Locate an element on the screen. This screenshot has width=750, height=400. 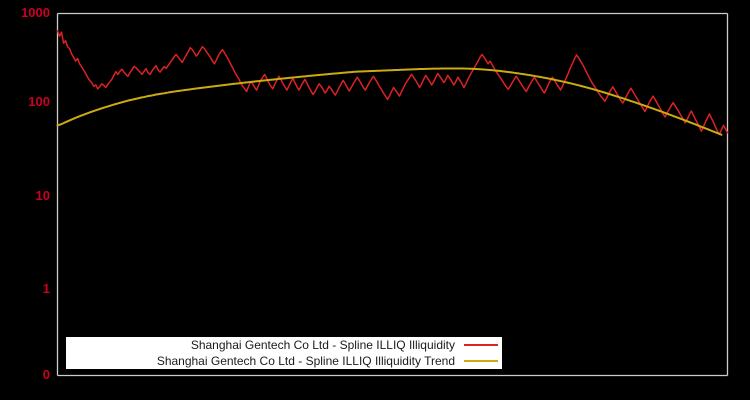
y-axis-tick-label: 10 is located at coordinates (42, 195).